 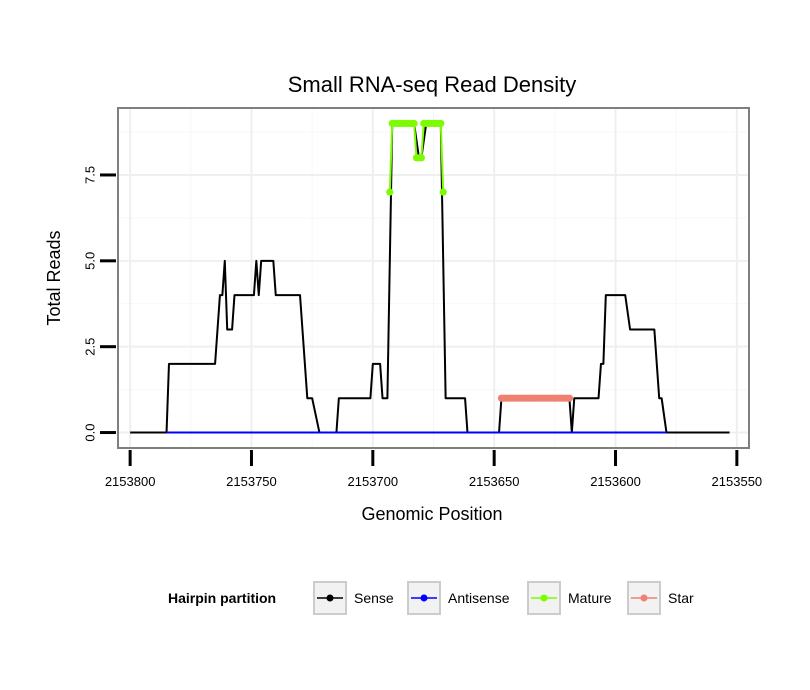 What do you see at coordinates (90, 347) in the screenshot?
I see `y-tick-label: 2.5` at bounding box center [90, 347].